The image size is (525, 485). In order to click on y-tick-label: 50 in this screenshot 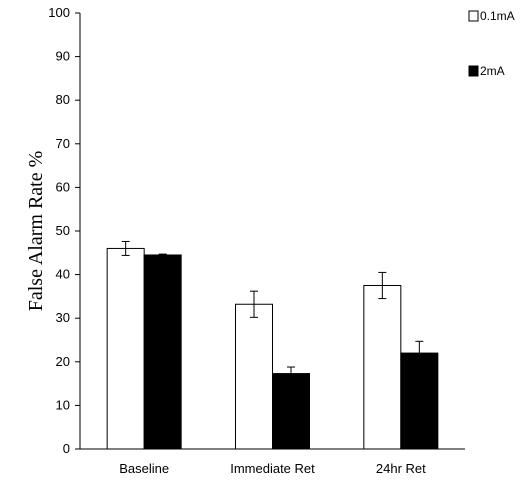, I will do `click(63, 230)`.